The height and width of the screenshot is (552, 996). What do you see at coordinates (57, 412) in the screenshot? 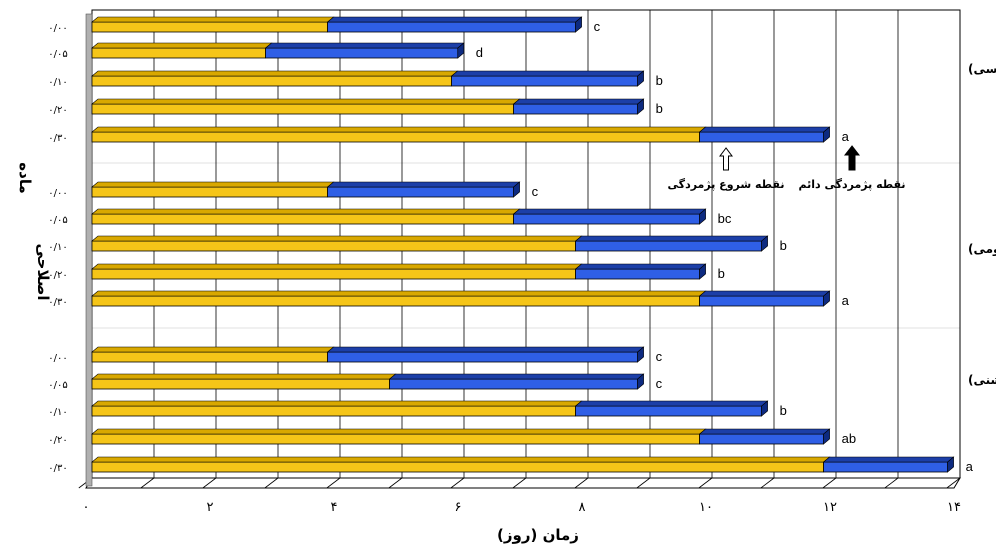
I see `y-tick-label: ۰/۱۰` at bounding box center [57, 412].